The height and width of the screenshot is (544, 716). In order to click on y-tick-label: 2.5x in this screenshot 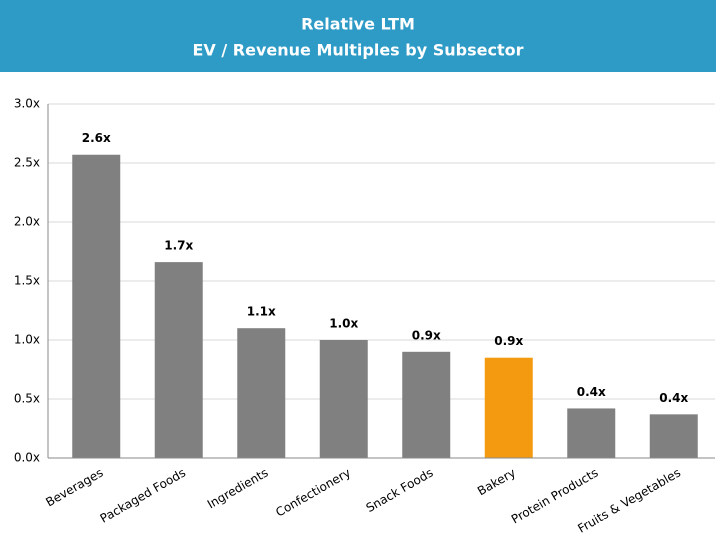, I will do `click(27, 163)`.